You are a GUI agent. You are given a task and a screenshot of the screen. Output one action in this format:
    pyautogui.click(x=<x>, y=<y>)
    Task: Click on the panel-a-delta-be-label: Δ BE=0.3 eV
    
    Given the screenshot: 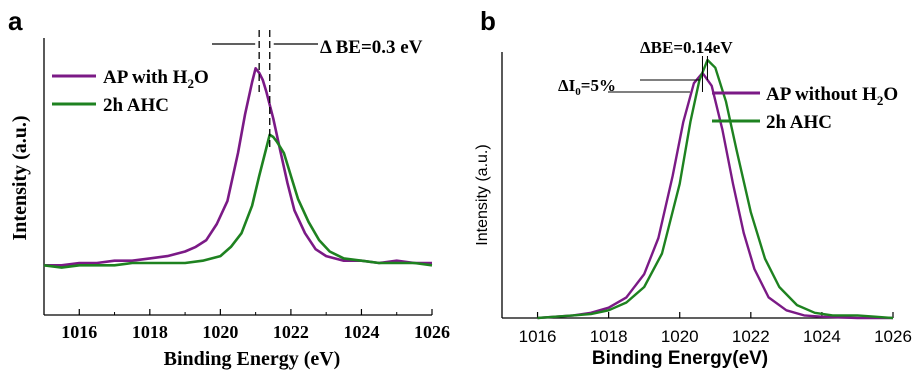 What is the action you would take?
    pyautogui.click(x=371, y=47)
    